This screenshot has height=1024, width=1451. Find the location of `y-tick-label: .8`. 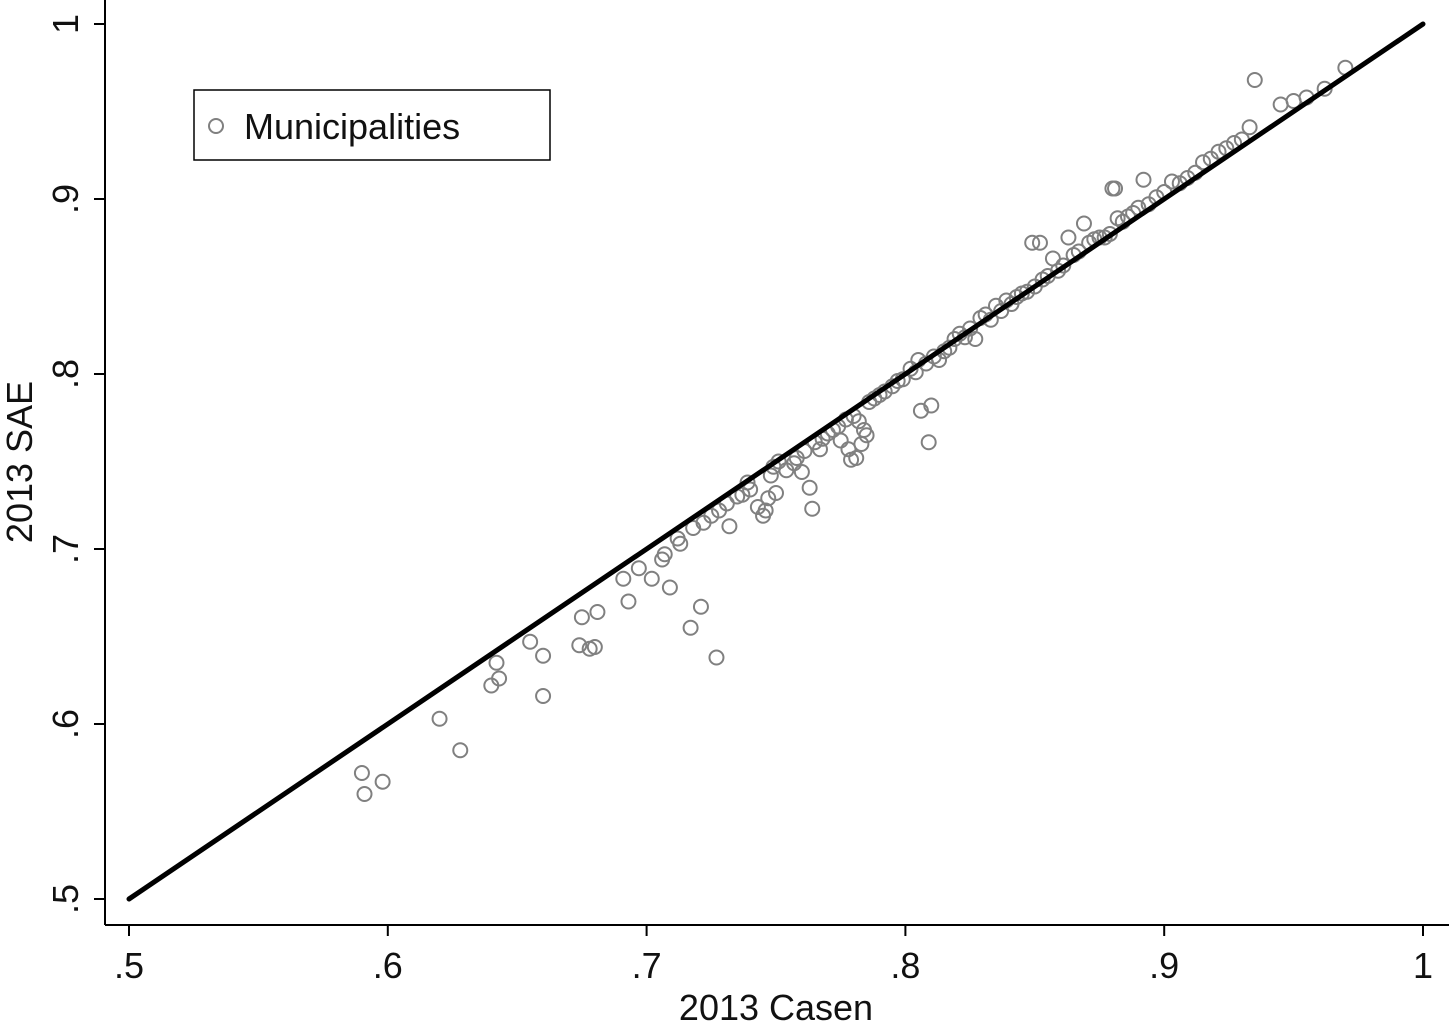

y-tick-label: .8 is located at coordinates (65, 374).